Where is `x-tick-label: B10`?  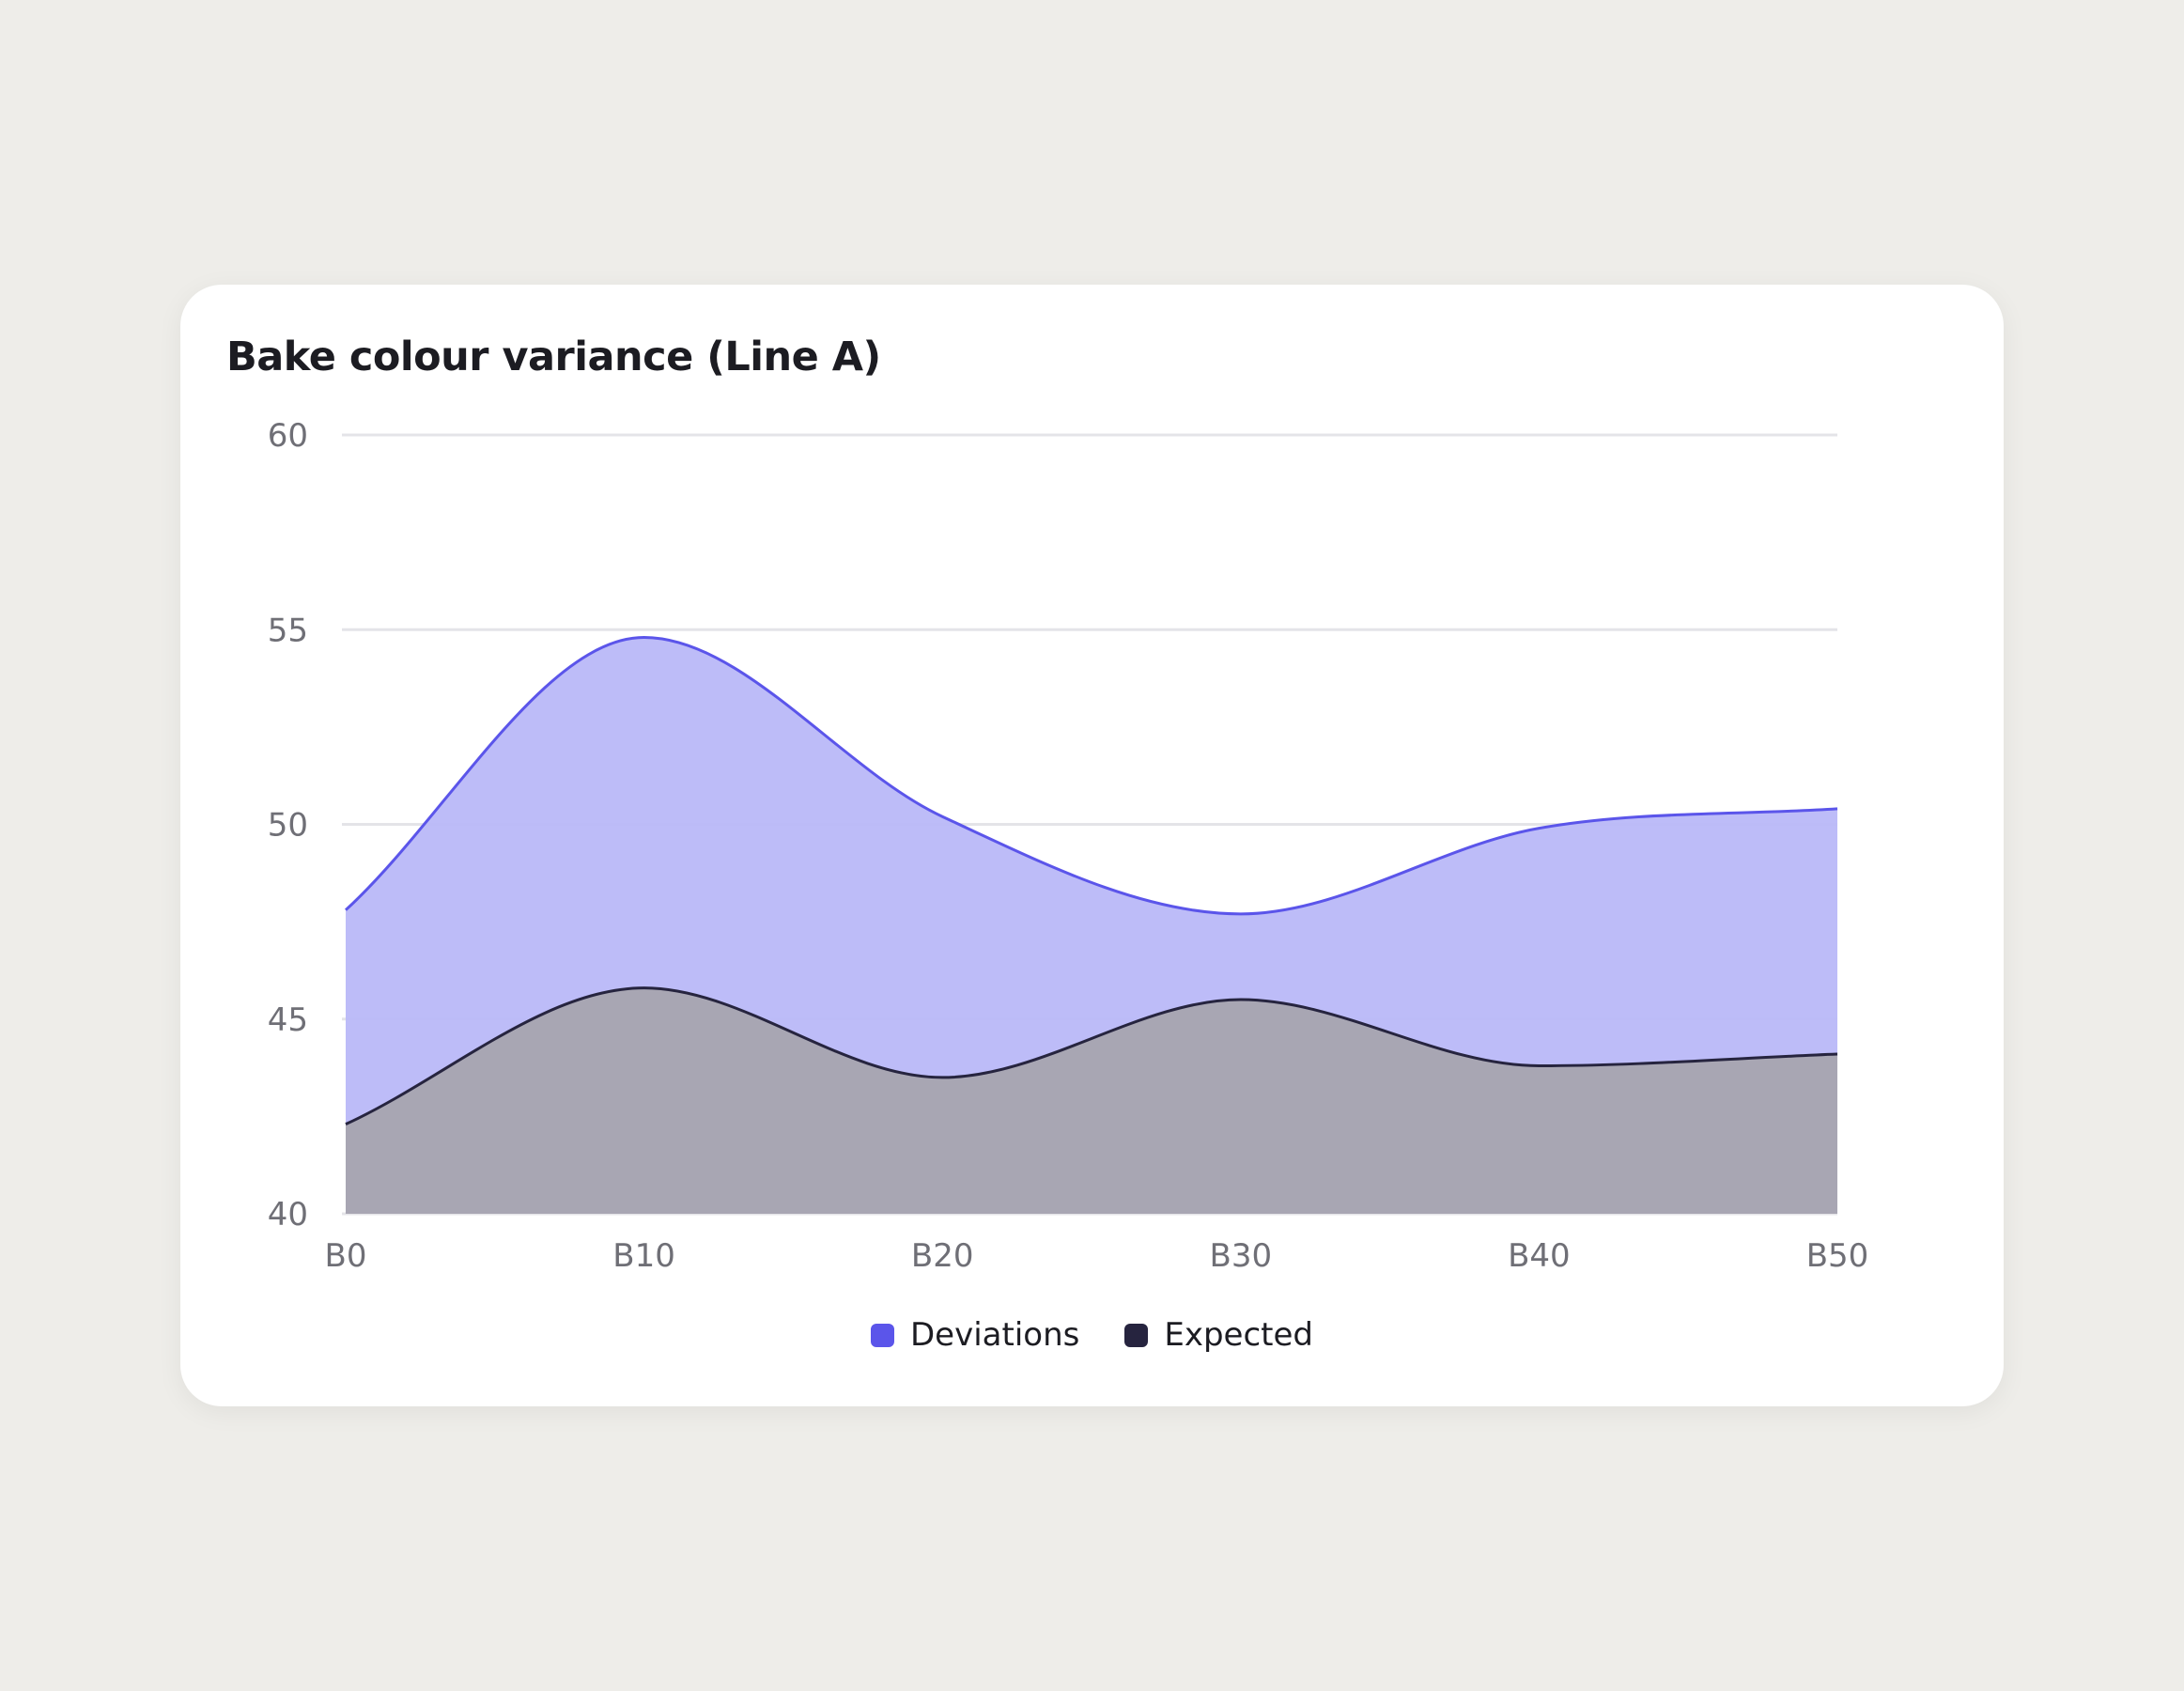 x-tick-label: B10 is located at coordinates (643, 1256).